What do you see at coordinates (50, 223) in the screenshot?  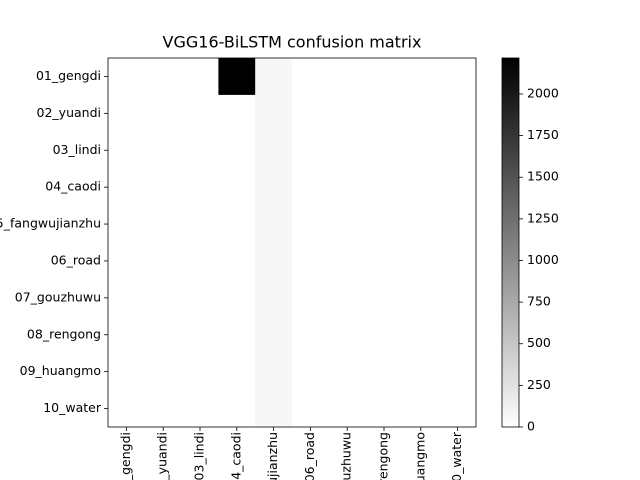 I see `y-tick-label: 05_fangwujianzhu` at bounding box center [50, 223].